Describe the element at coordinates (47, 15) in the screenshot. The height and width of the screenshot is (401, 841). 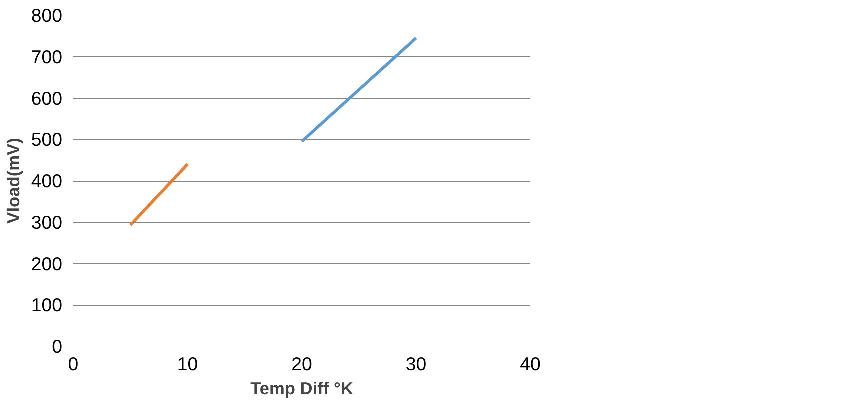
I see `y-tick-label: 800` at that location.